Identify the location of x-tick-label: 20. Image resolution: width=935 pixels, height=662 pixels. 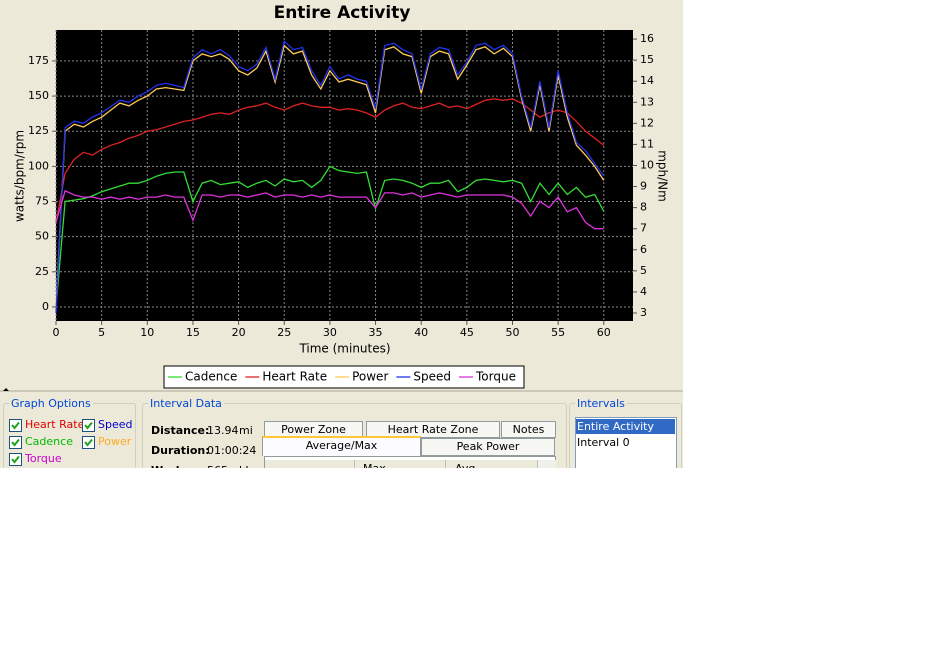
(239, 332).